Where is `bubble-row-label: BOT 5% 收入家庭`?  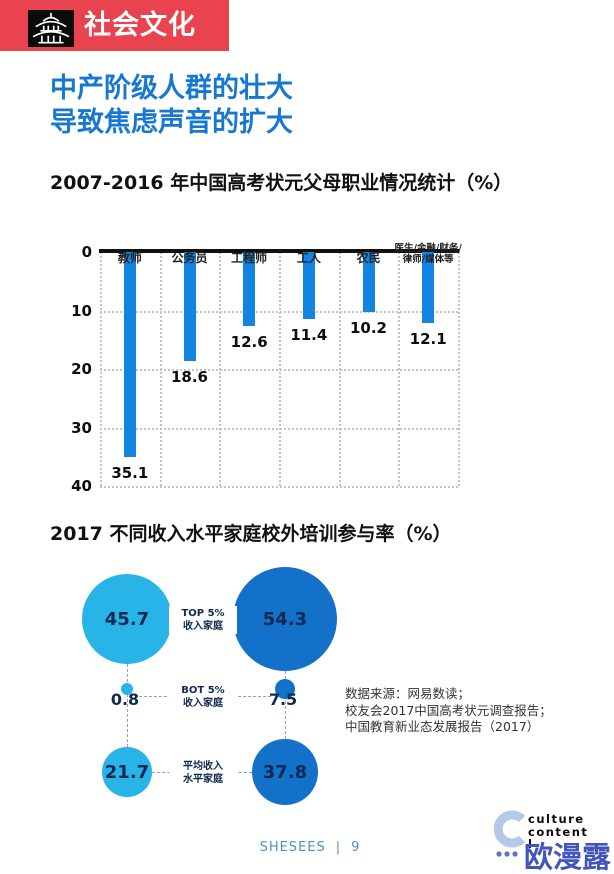 bubble-row-label: BOT 5% 收入家庭 is located at coordinates (203, 697).